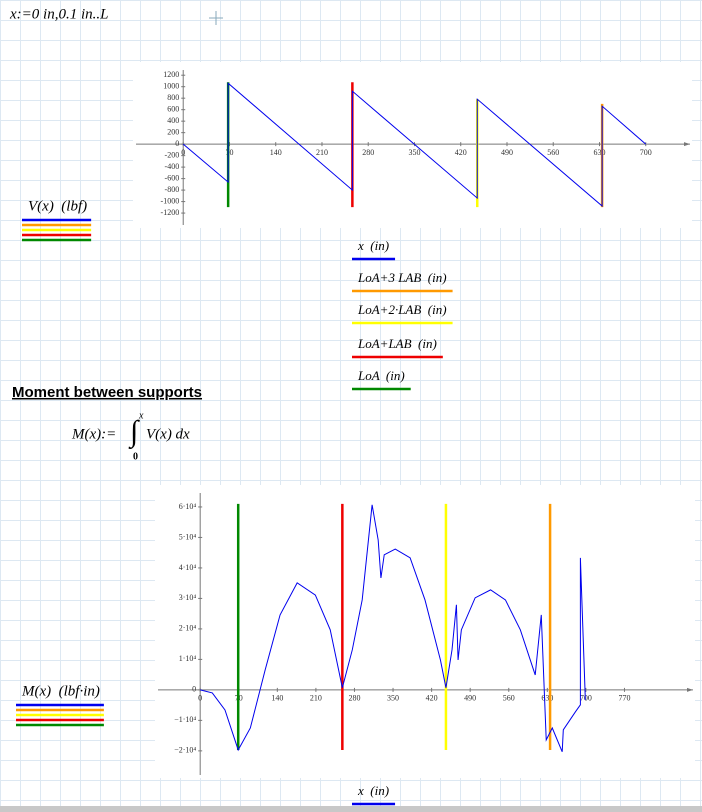 Image resolution: width=702 pixels, height=812 pixels. What do you see at coordinates (107, 392) in the screenshot?
I see `heading: Moment between supports` at bounding box center [107, 392].